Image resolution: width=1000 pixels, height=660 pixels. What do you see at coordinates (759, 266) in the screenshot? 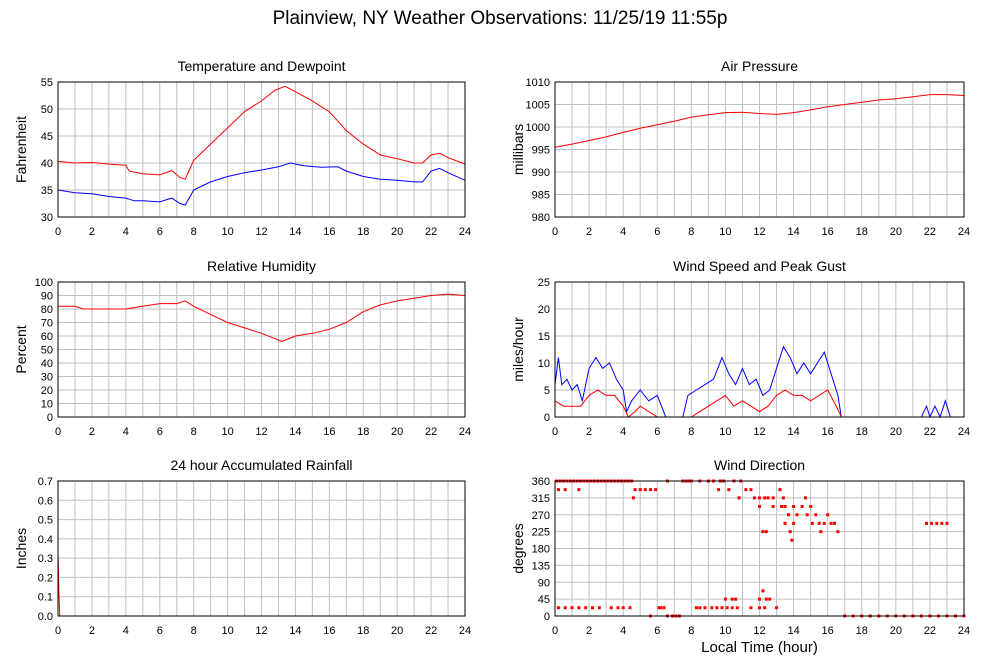
I see `chart-title: Wind Speed and Peak Gust` at bounding box center [759, 266].